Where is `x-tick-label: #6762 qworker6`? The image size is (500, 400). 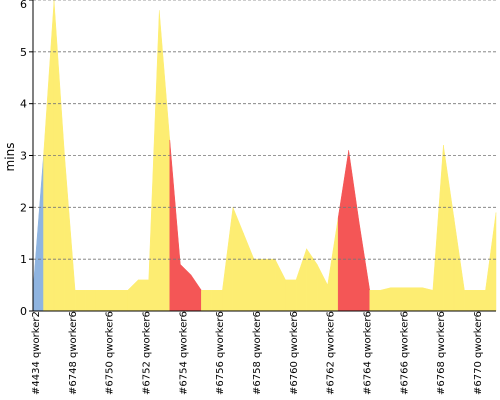 x-tick-label: #6762 qworker6 is located at coordinates (331, 353).